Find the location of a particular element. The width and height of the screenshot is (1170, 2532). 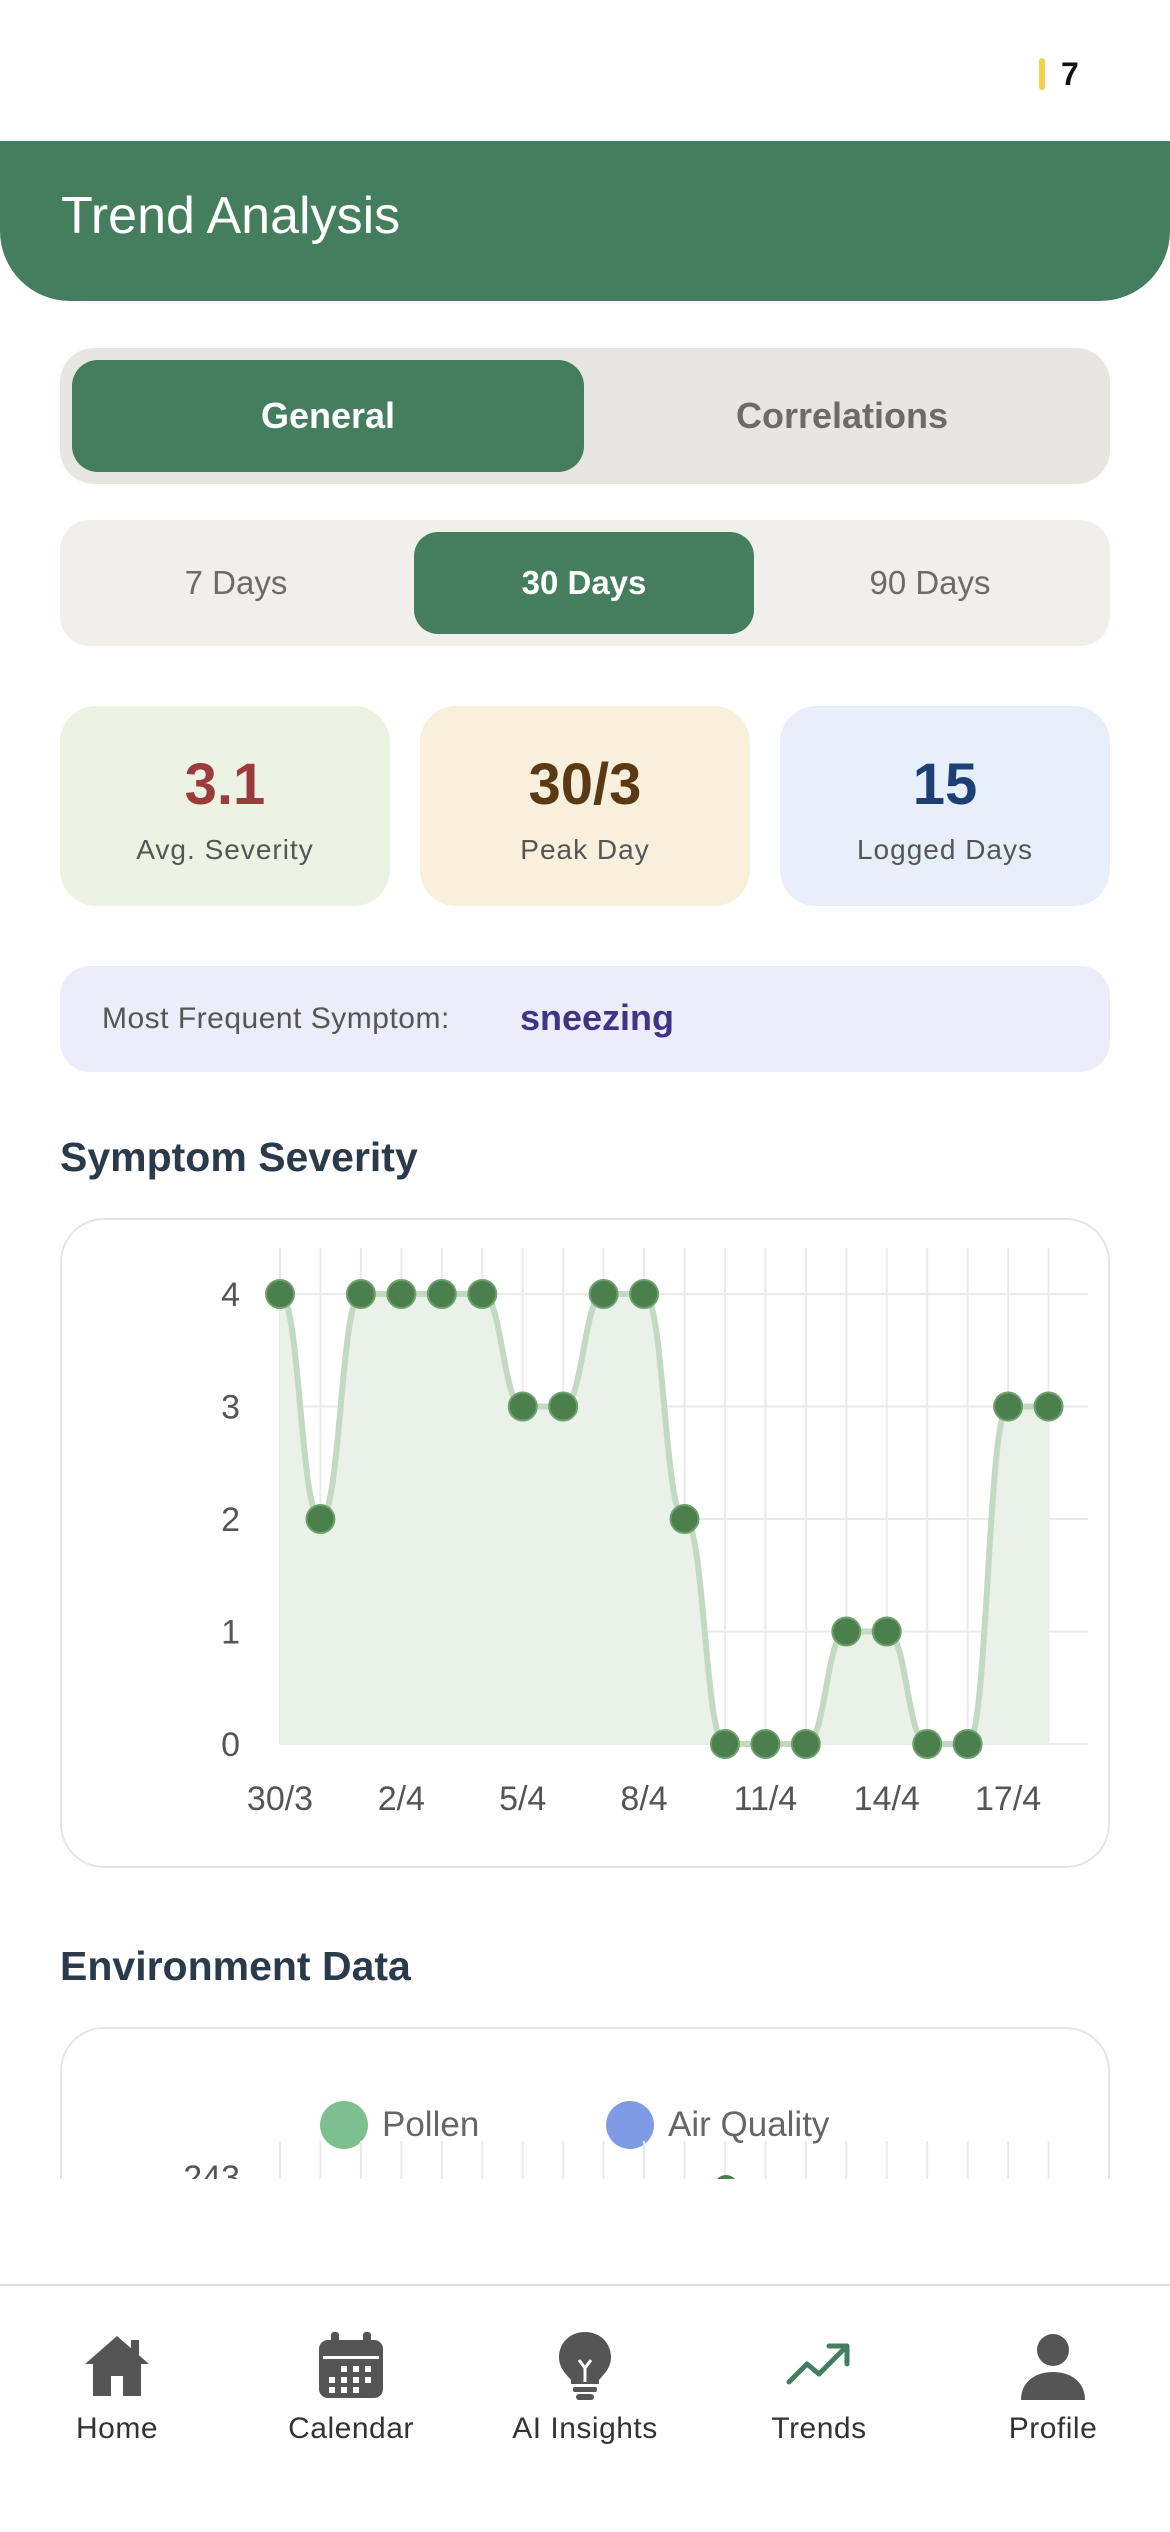

y-tick-label: 2 is located at coordinates (230, 1520).